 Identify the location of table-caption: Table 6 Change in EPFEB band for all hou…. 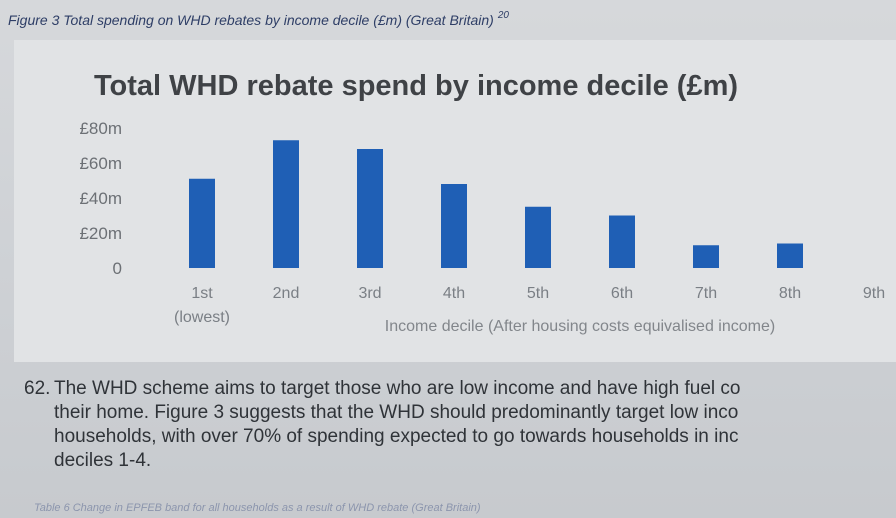
(257, 508).